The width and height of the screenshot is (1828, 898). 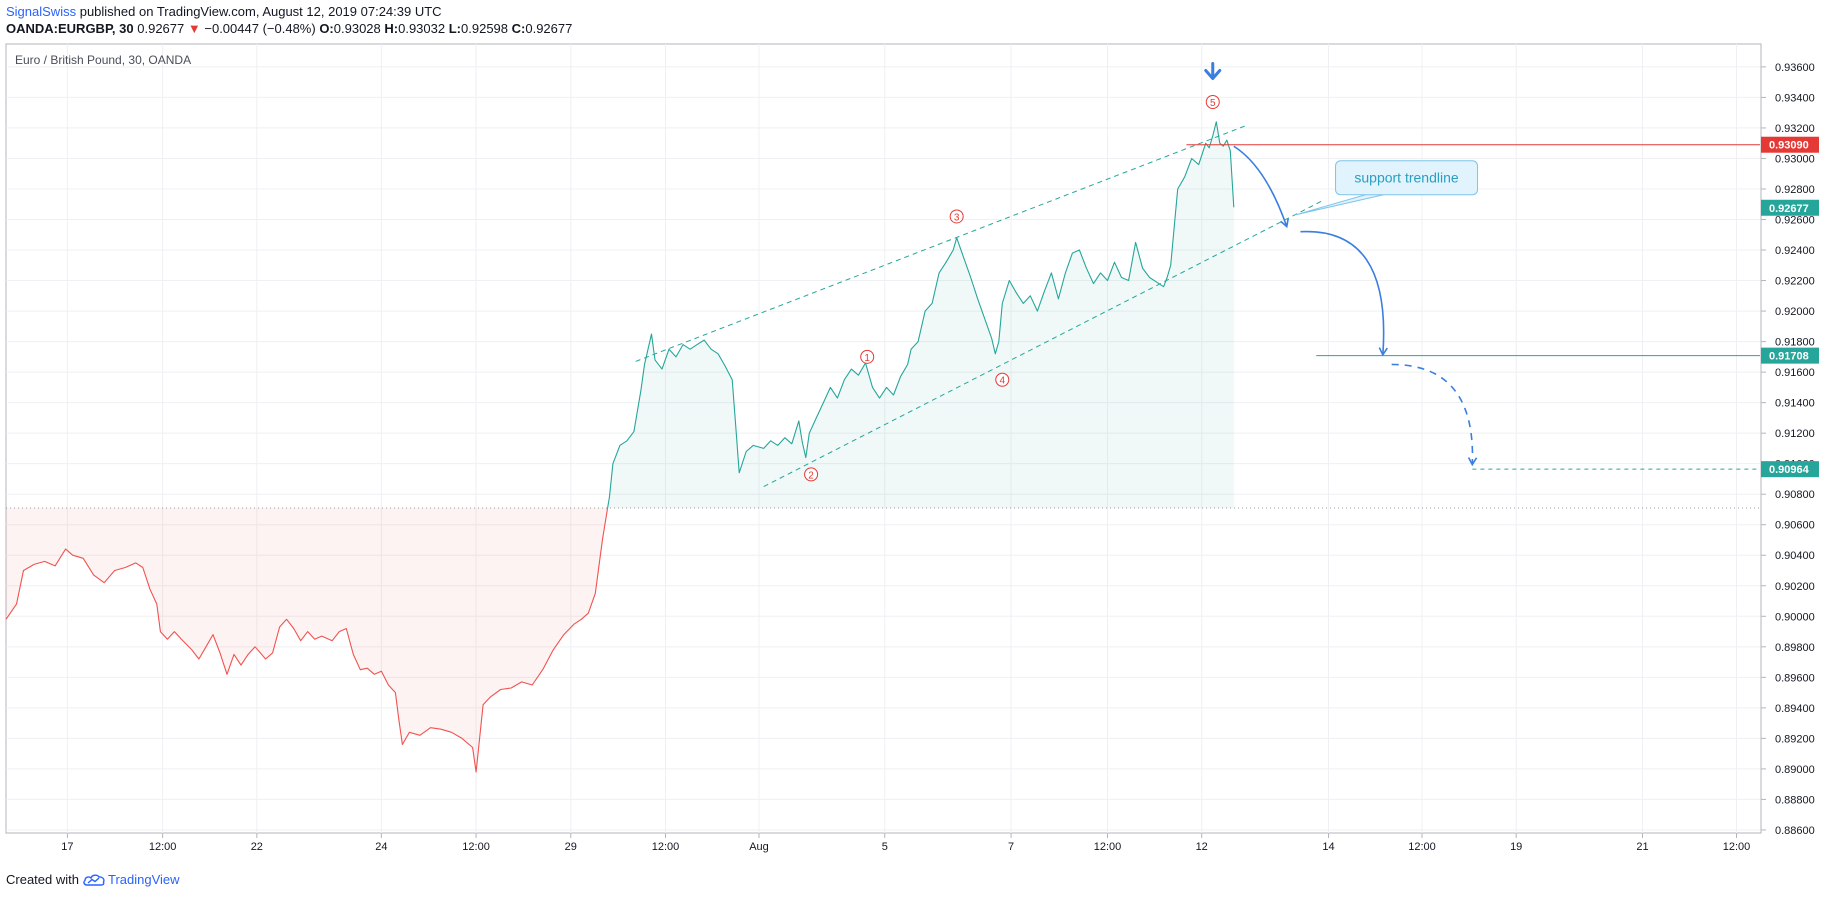 What do you see at coordinates (422, 28) in the screenshot?
I see `high-value: 0.93032` at bounding box center [422, 28].